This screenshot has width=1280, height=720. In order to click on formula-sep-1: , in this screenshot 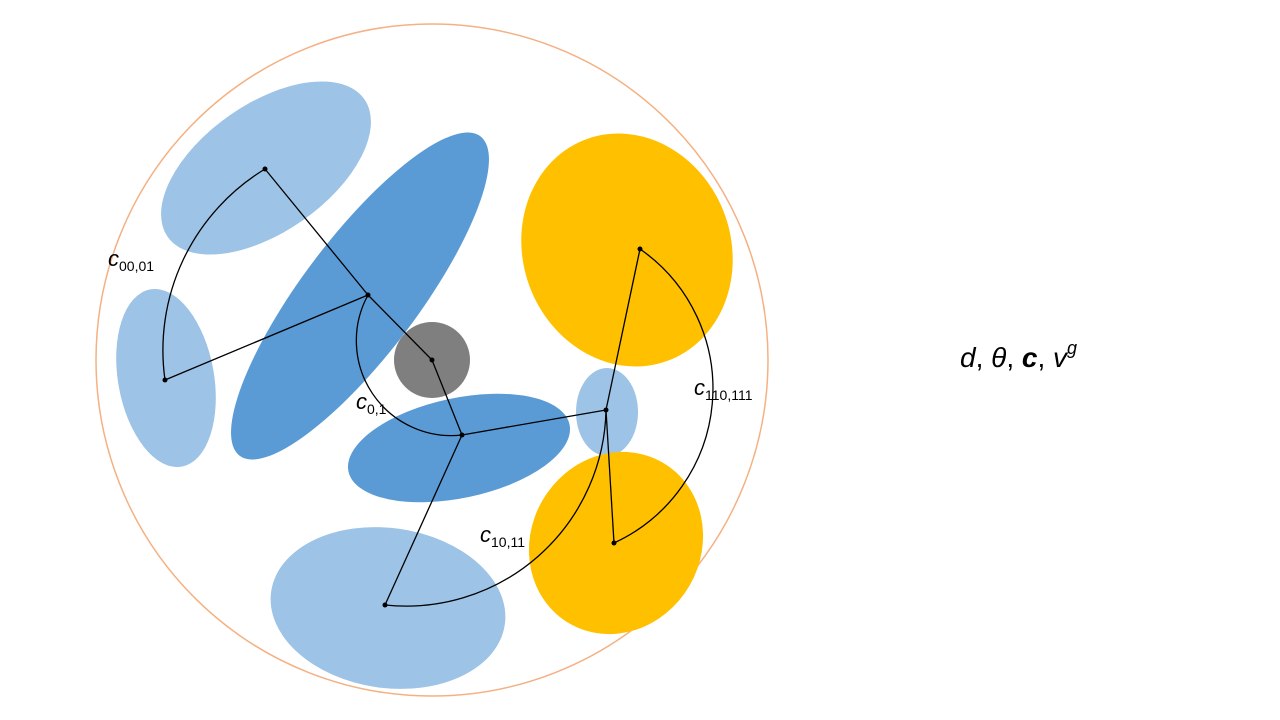, I will do `click(983, 357)`.